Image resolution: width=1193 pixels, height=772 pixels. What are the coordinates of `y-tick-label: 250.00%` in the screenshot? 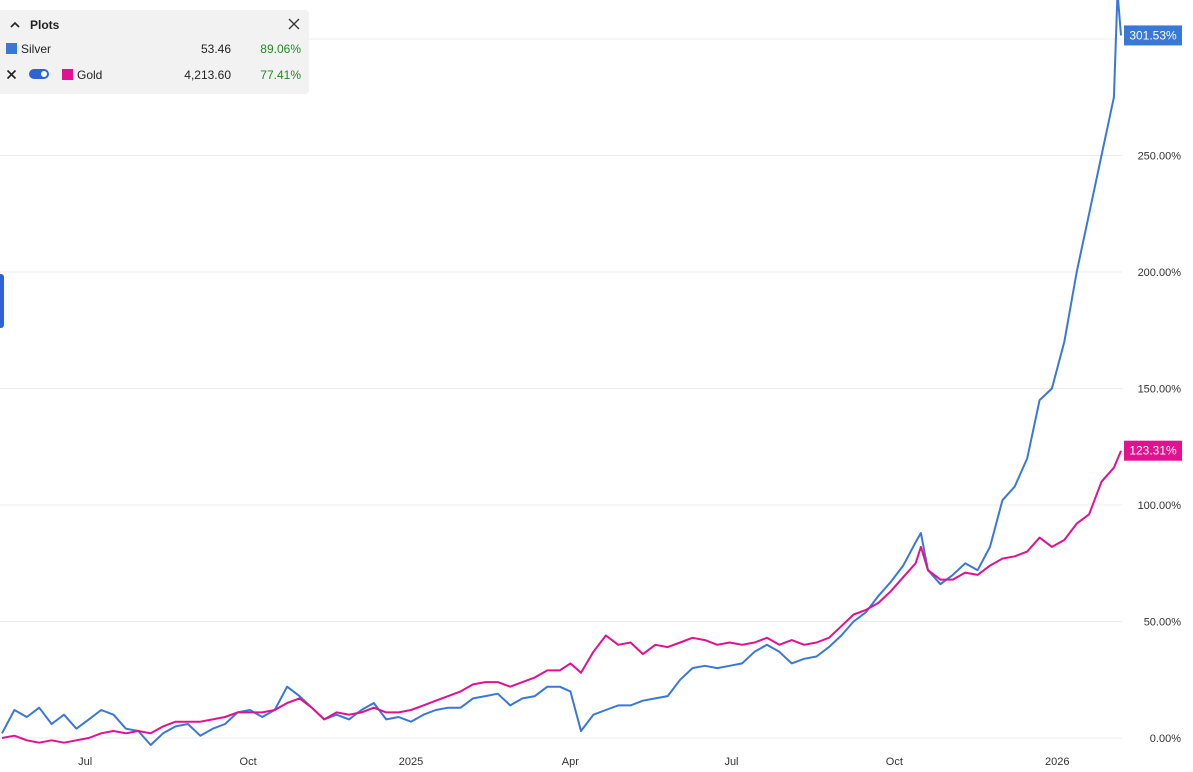 It's located at (1160, 157).